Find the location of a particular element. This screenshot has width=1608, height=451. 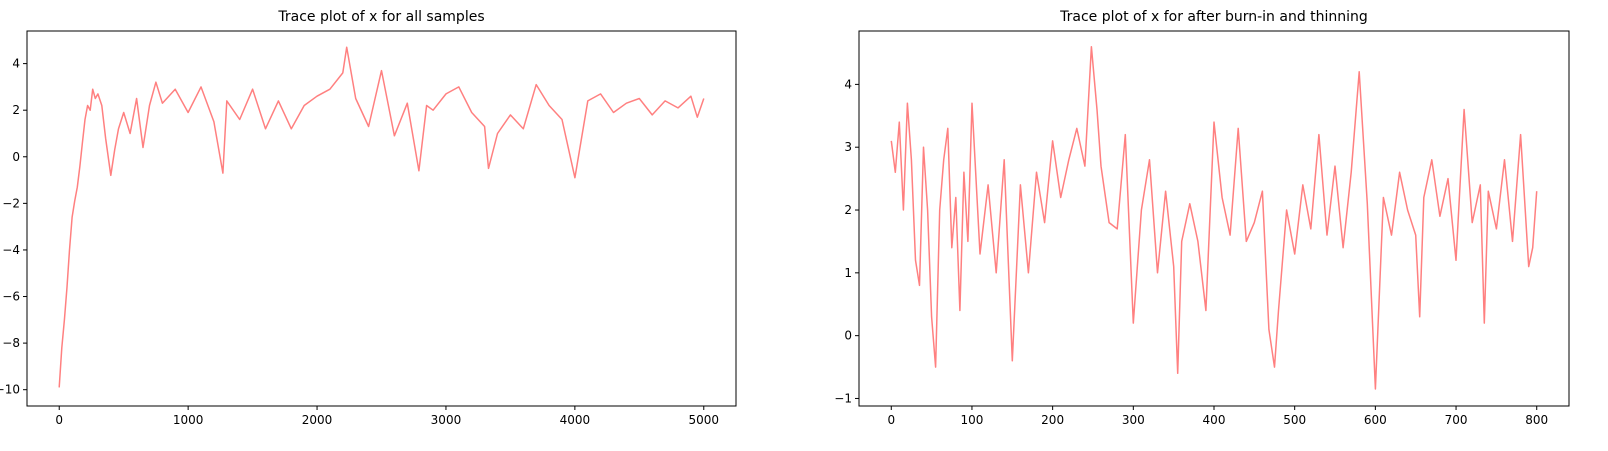

y-tick-label: 1 is located at coordinates (848, 273).